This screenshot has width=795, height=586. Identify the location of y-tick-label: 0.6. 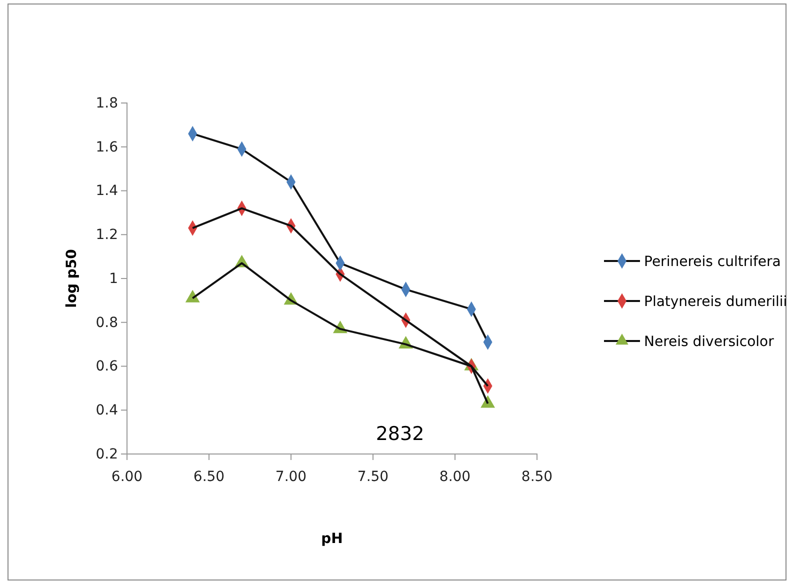
(107, 366).